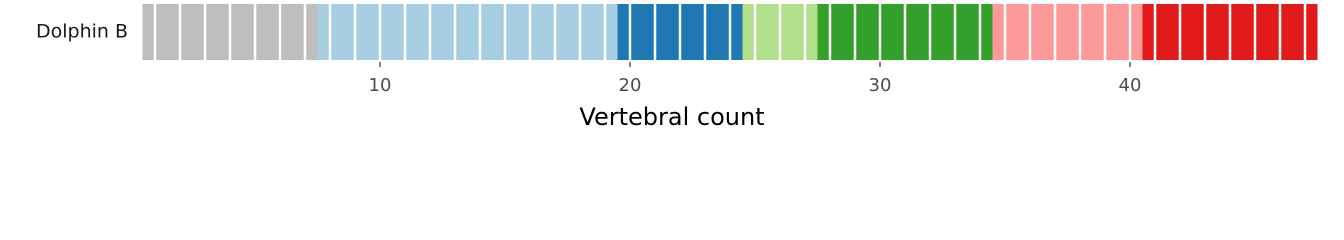  I want to click on x-tick-label: 10, so click(380, 85).